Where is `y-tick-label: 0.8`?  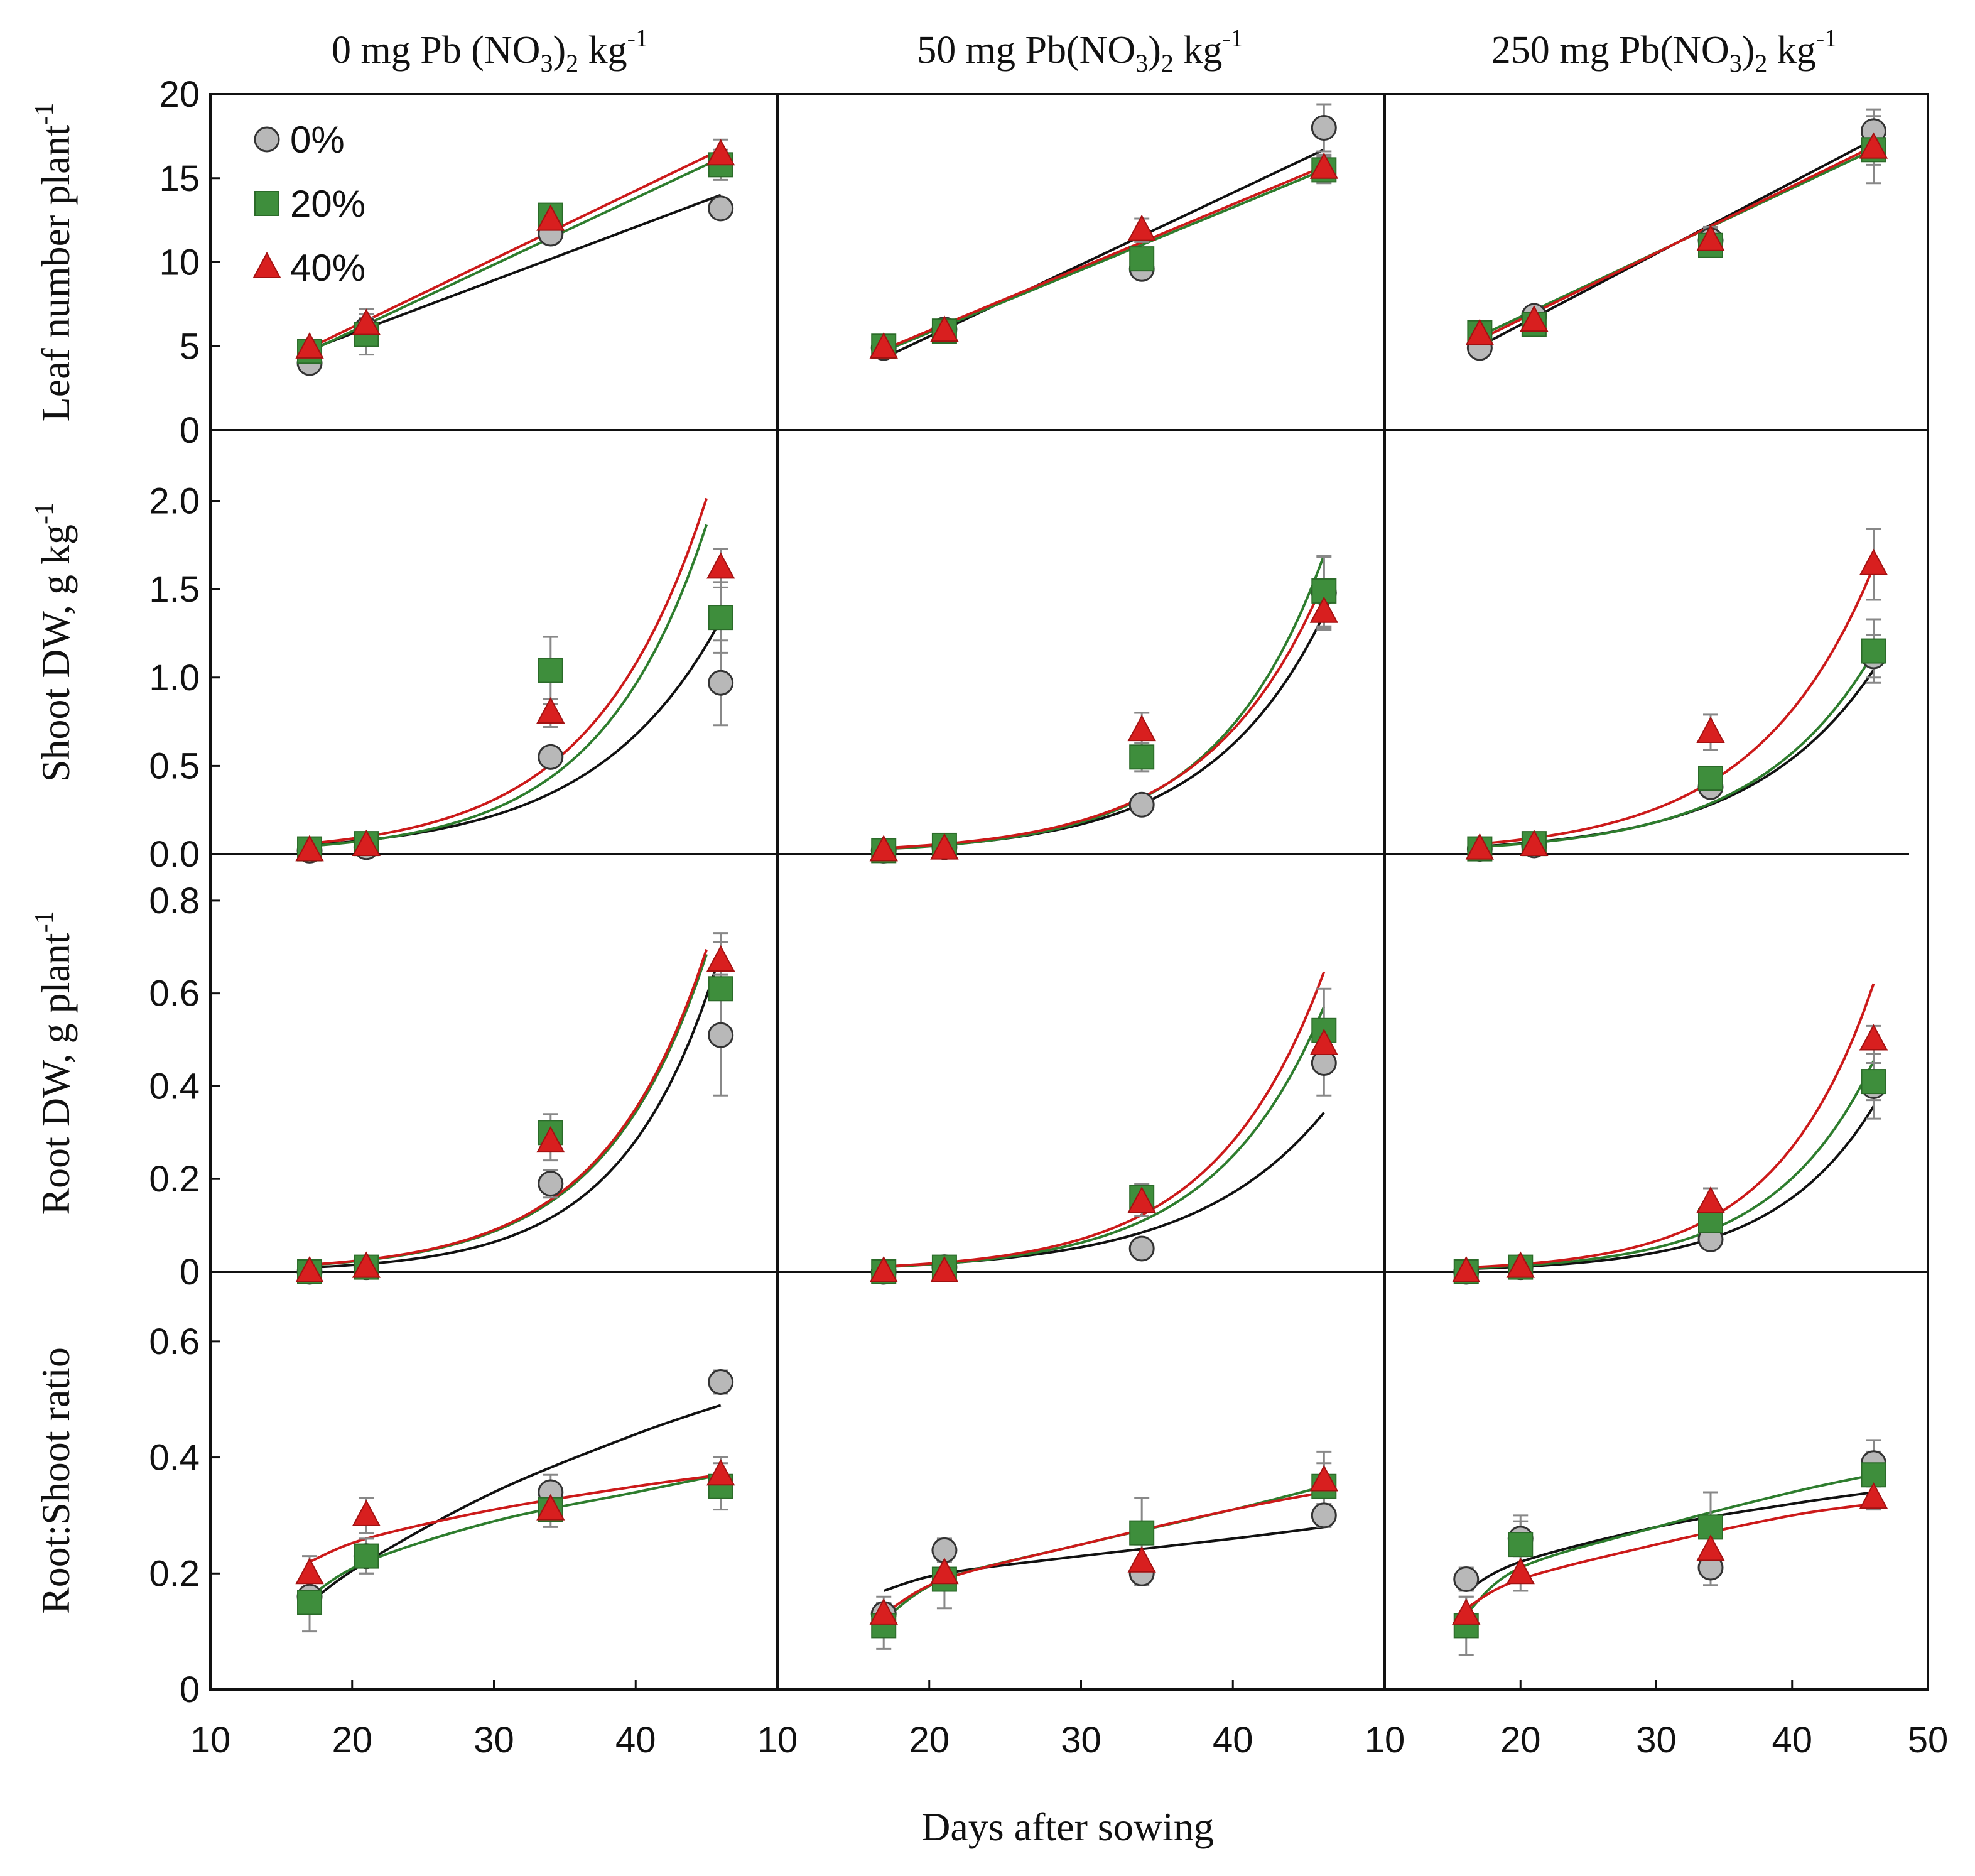 y-tick-label: 0.8 is located at coordinates (174, 901).